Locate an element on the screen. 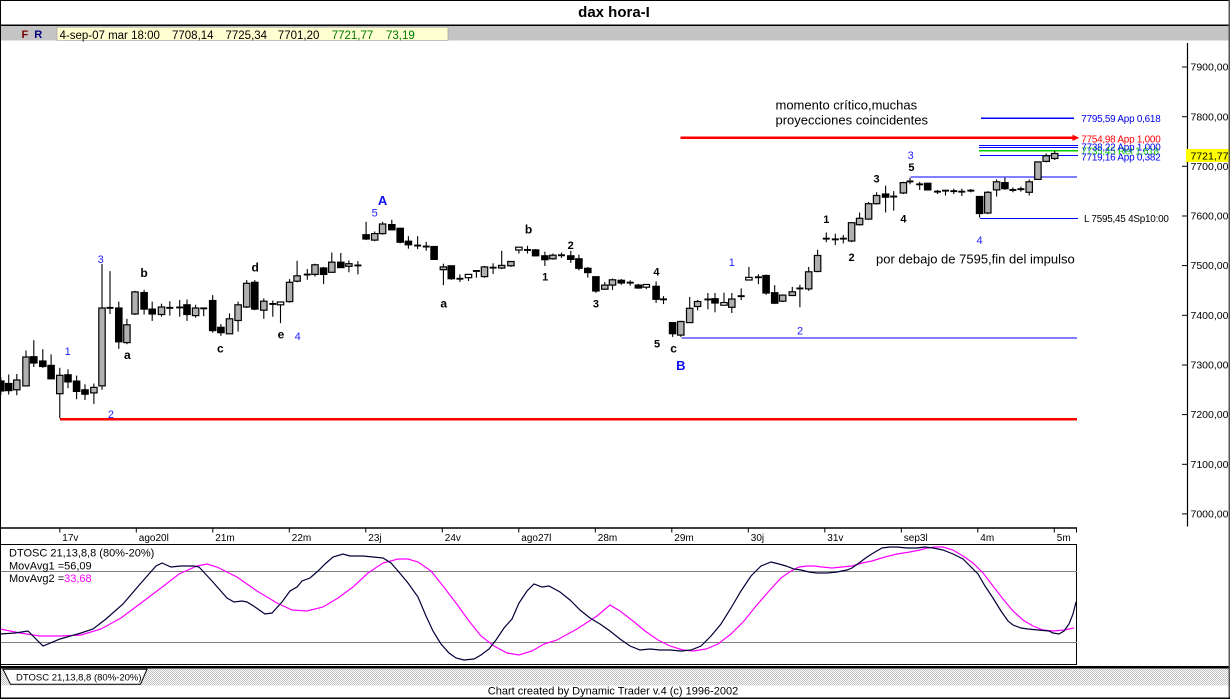 This screenshot has width=1230, height=699. svg-text: 7735,45 Ret 1,618 is located at coordinates (1120, 152).